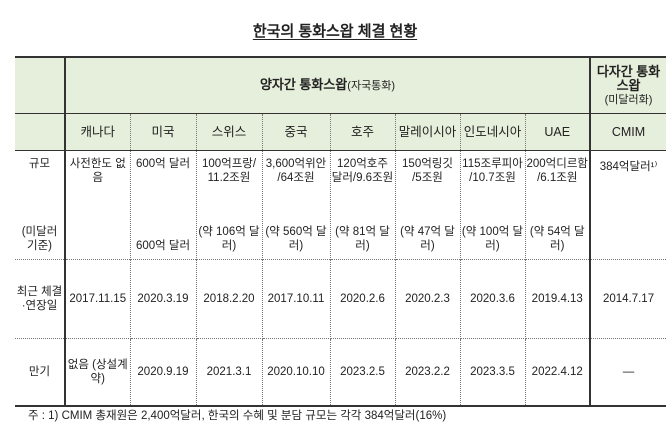 The image size is (670, 442). I want to click on scale-local: 100억프랑/ 11.2조원, so click(229, 171).